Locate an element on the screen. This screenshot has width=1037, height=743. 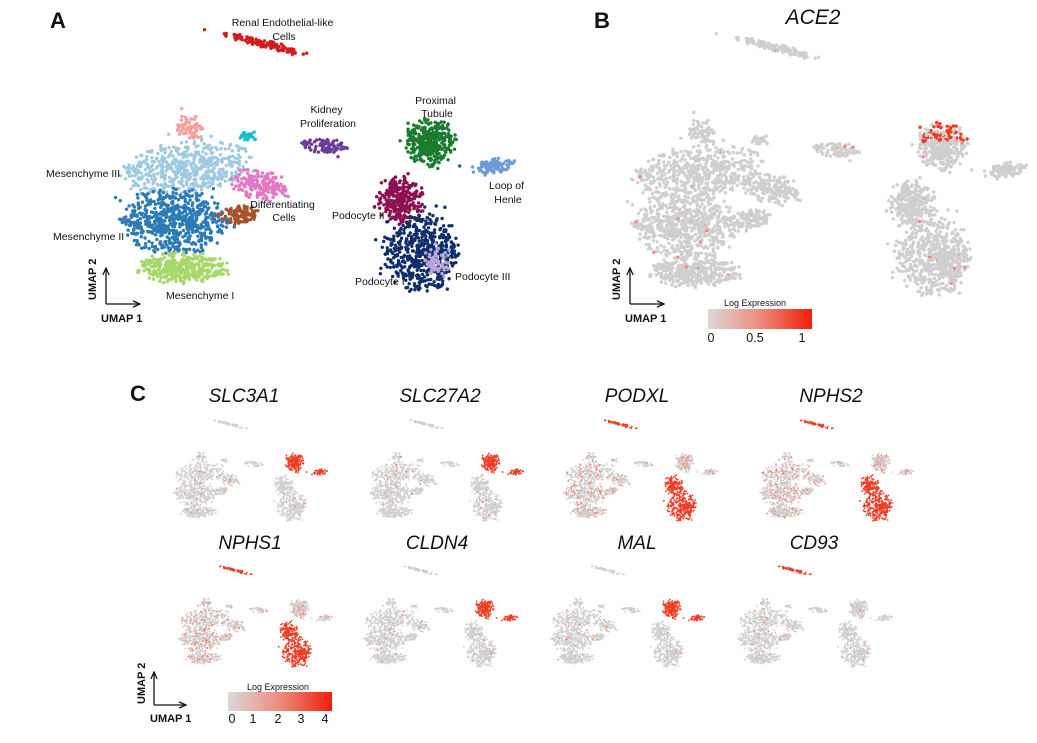
panel-c-legend-tick-0: 0 is located at coordinates (232, 719).